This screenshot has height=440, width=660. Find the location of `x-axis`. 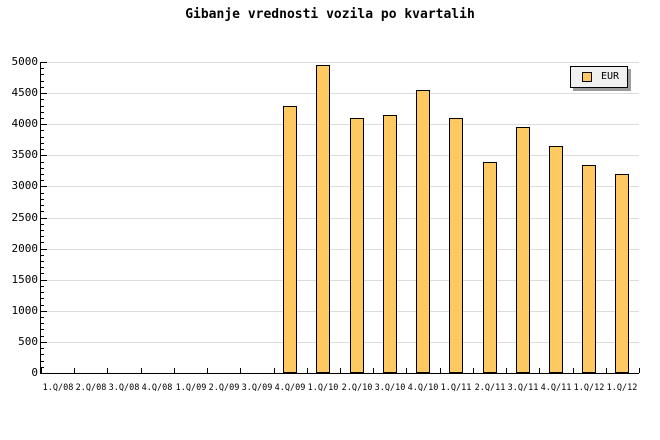

x-axis is located at coordinates (339, 373).